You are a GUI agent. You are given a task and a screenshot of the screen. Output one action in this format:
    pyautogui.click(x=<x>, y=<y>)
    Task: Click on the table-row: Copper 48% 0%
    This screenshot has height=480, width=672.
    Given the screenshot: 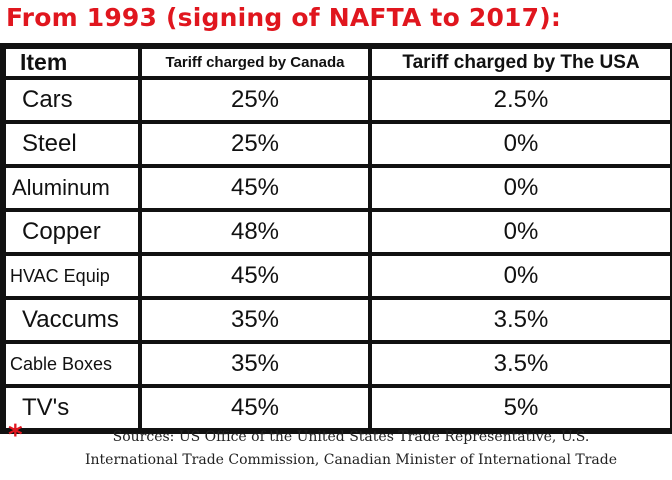 What is the action you would take?
    pyautogui.click(x=338, y=232)
    